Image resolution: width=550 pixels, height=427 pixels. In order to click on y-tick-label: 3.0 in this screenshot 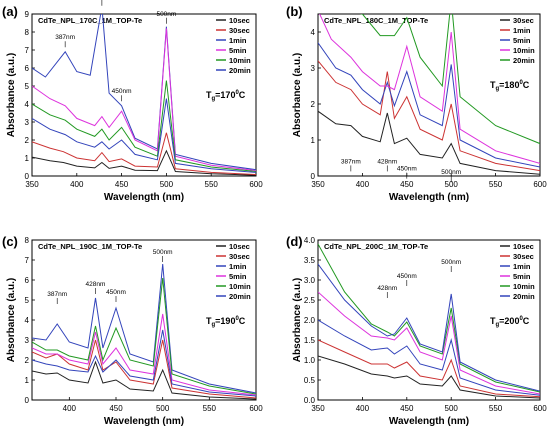, I will do `click(310, 280)`.